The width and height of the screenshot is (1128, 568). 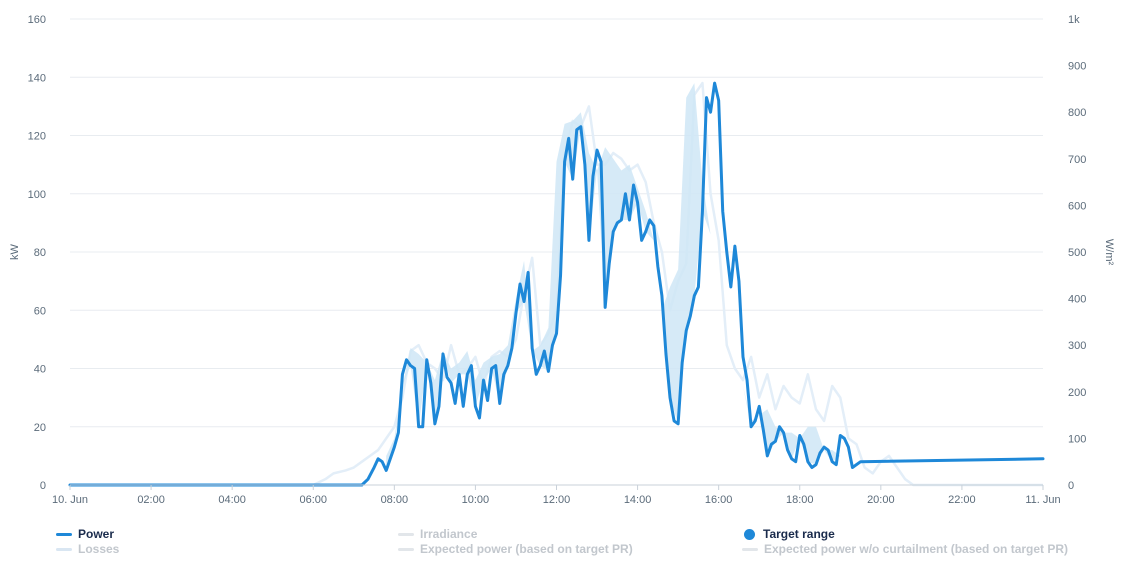 I want to click on y-right-tick-label: 400, so click(x=1077, y=300).